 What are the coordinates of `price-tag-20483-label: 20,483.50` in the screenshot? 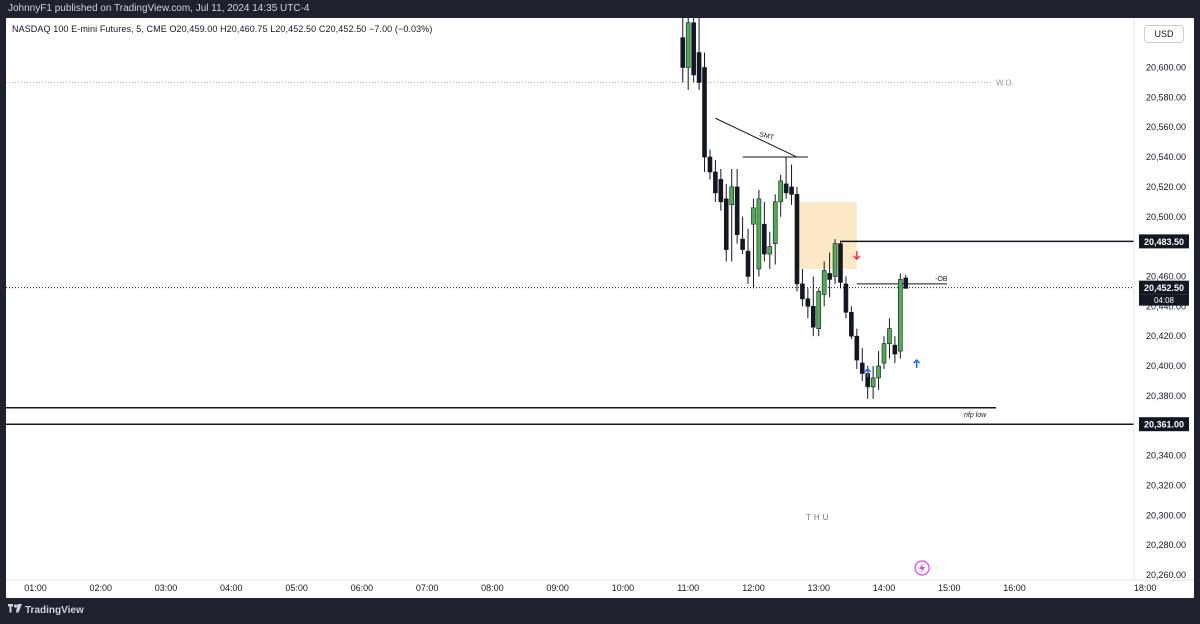 It's located at (1164, 242).